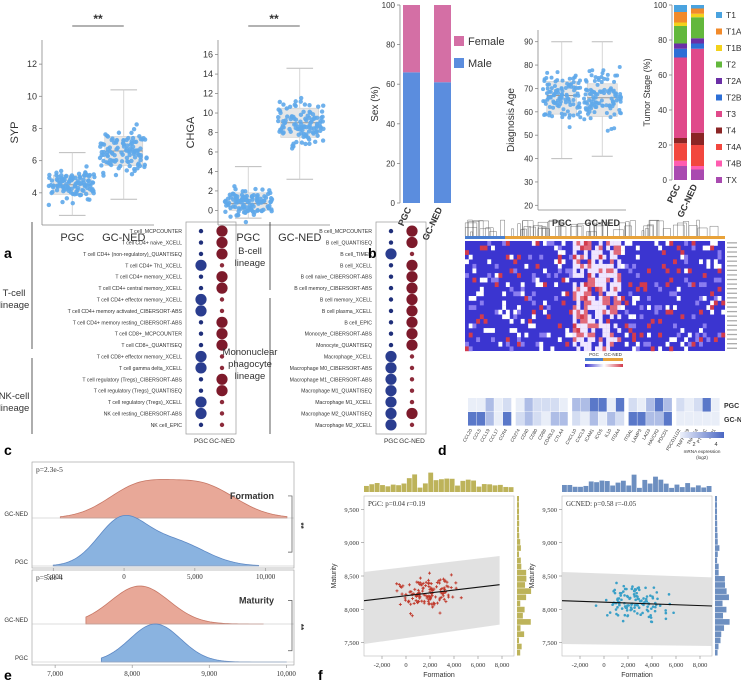 The image size is (741, 684). What do you see at coordinates (515, 435) in the screenshot?
I see `gene-label: CD274` at bounding box center [515, 435].